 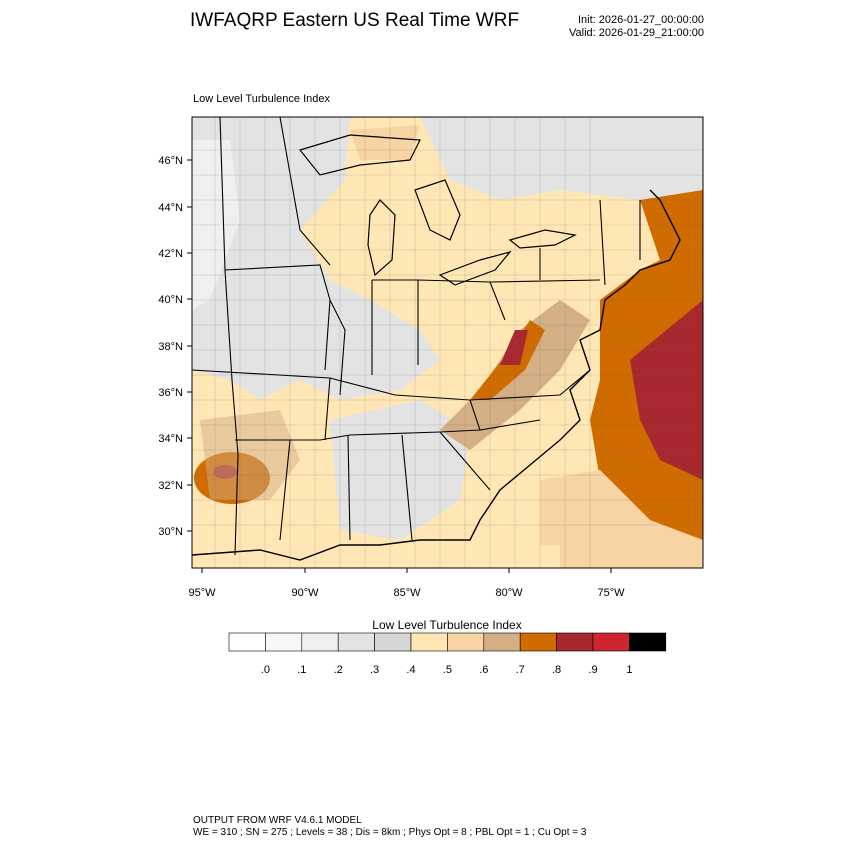 What do you see at coordinates (509, 593) in the screenshot?
I see `lon-label: 80°W` at bounding box center [509, 593].